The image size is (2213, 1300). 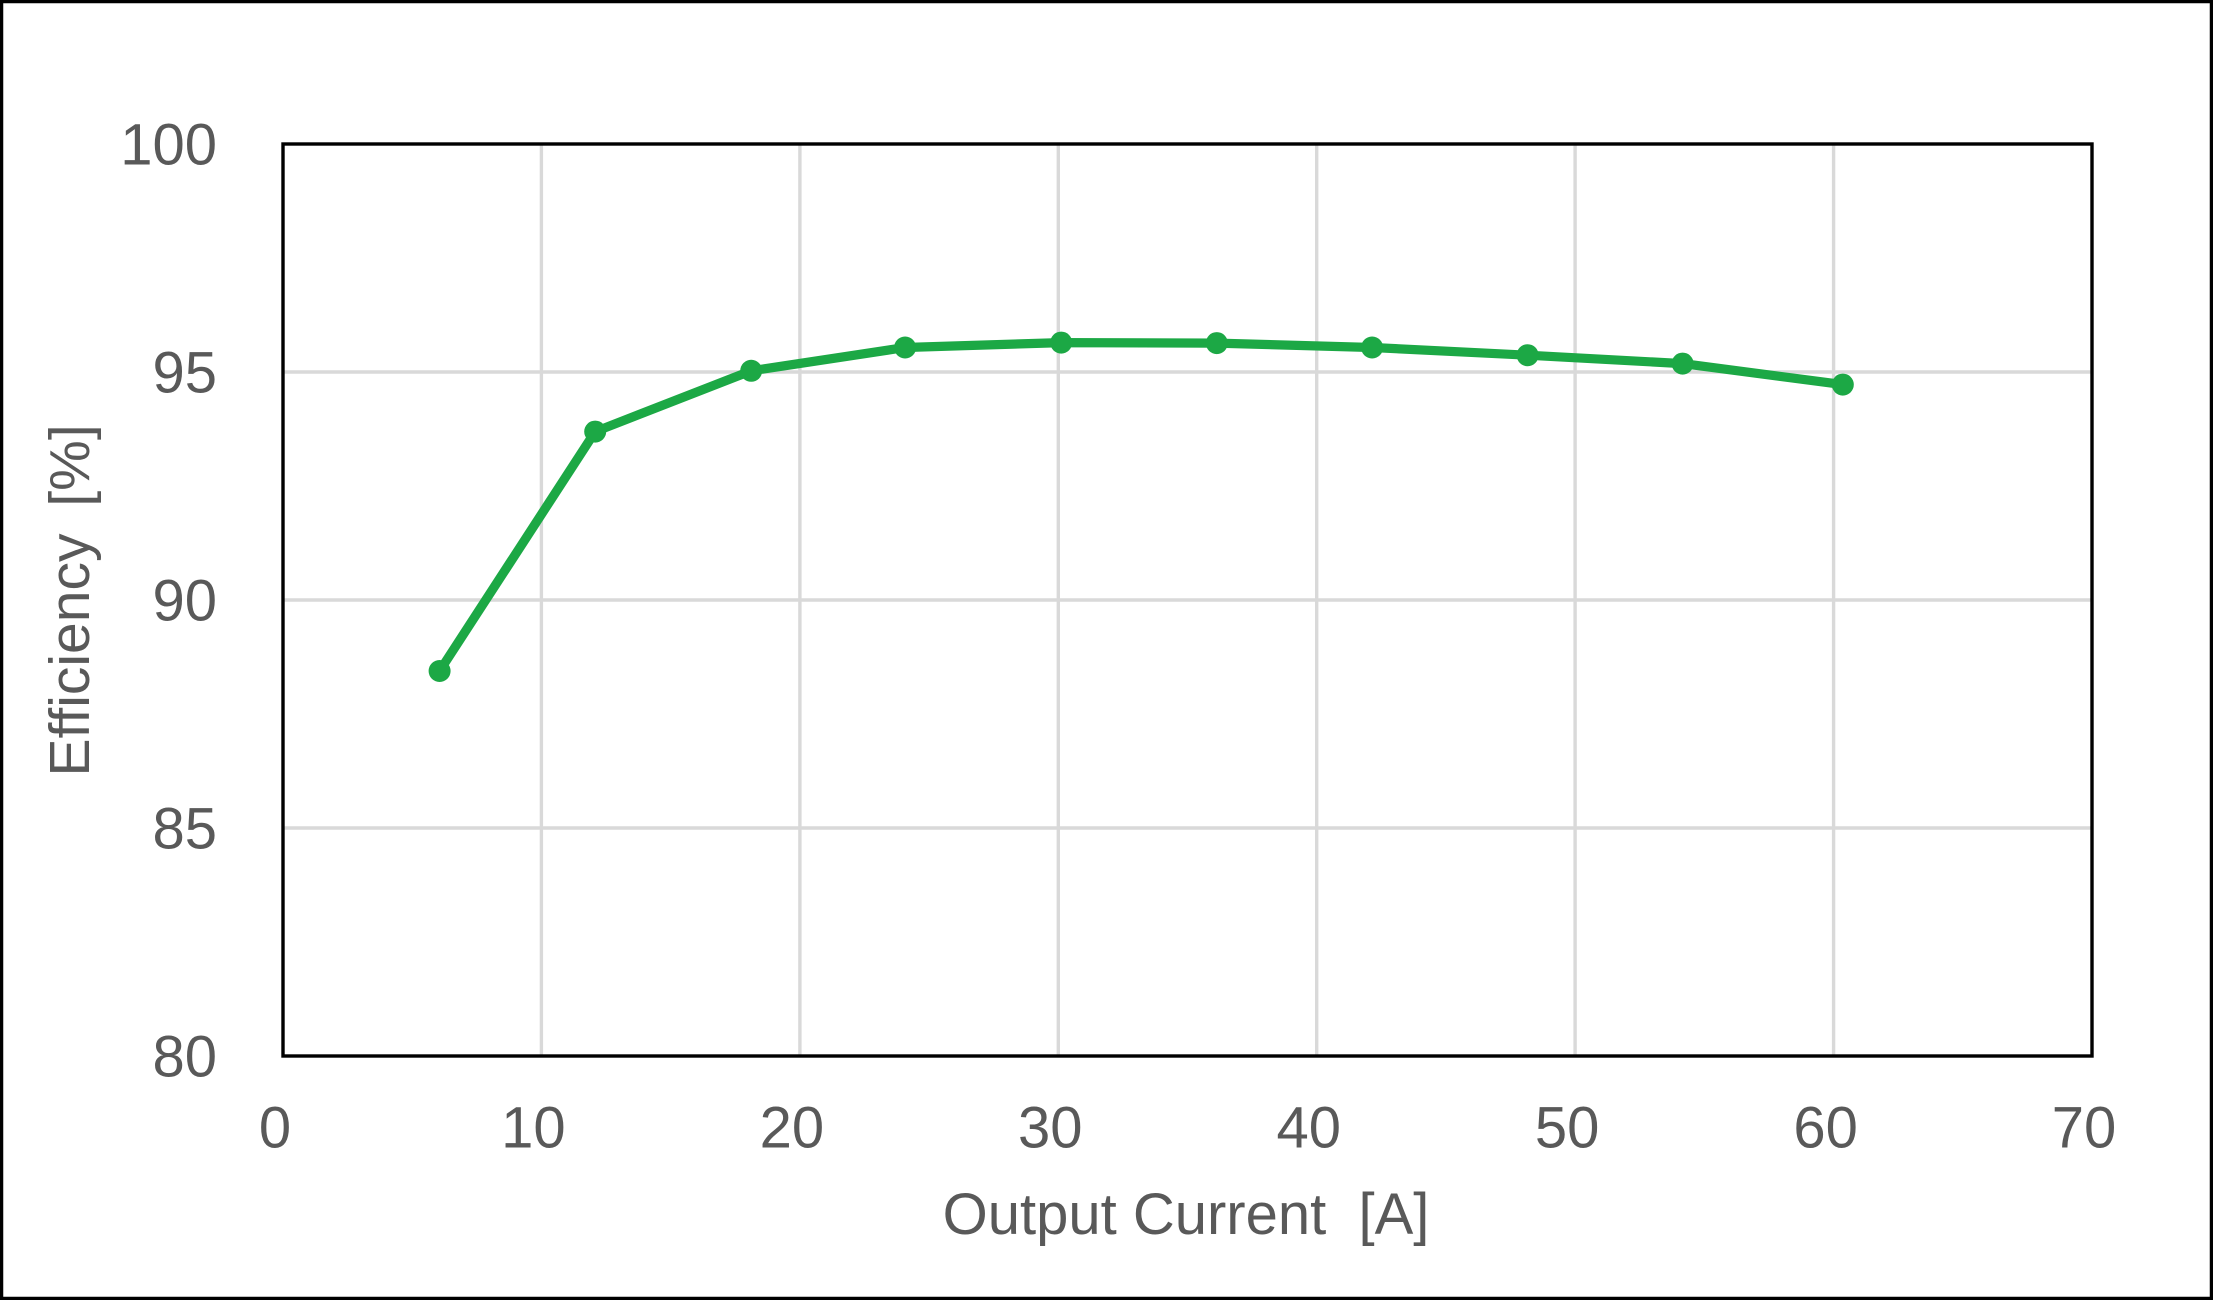 What do you see at coordinates (275, 1128) in the screenshot?
I see `svg-text: 0` at bounding box center [275, 1128].